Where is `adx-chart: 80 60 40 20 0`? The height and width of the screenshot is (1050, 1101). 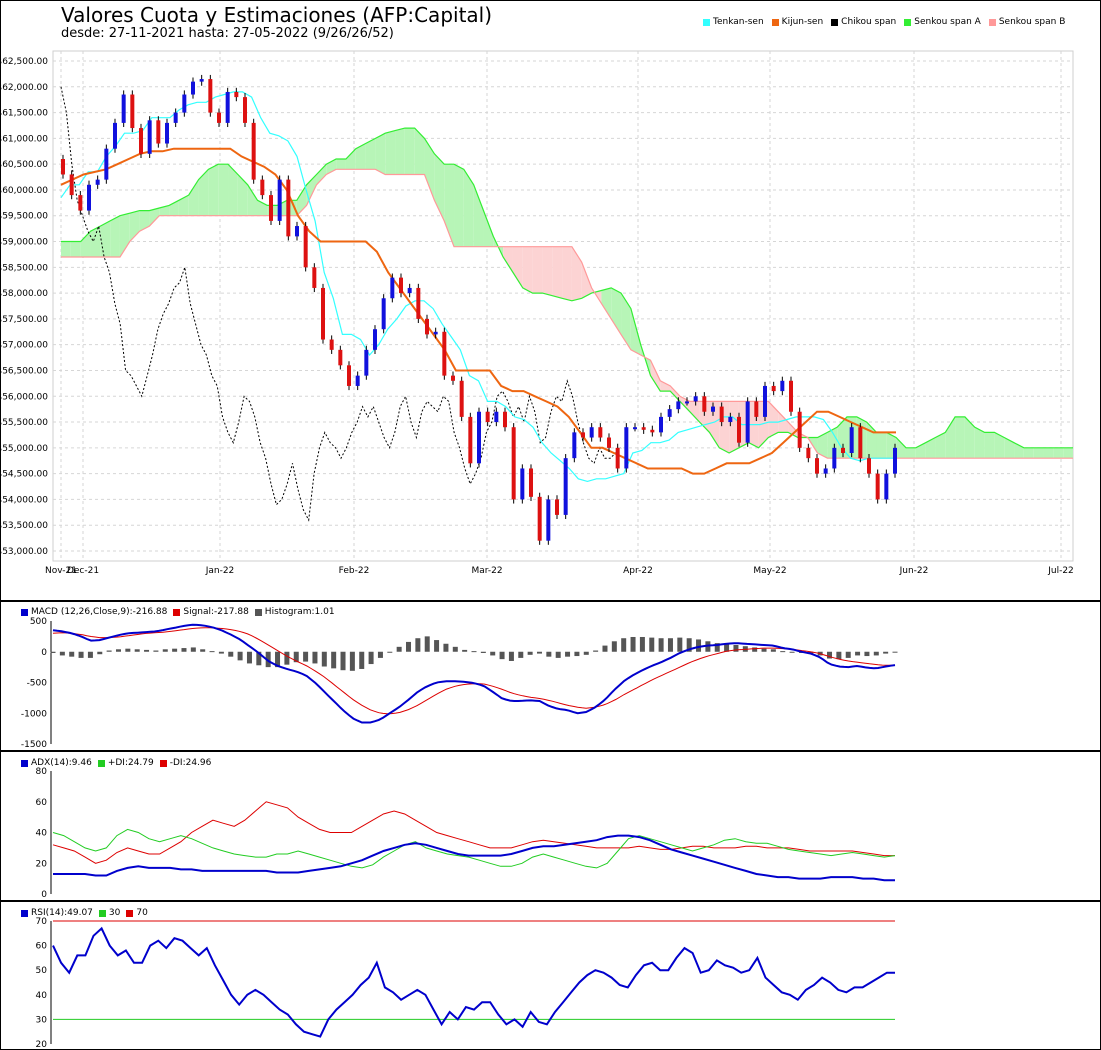 adx-chart: 80 60 40 20 0 is located at coordinates (466, 833).